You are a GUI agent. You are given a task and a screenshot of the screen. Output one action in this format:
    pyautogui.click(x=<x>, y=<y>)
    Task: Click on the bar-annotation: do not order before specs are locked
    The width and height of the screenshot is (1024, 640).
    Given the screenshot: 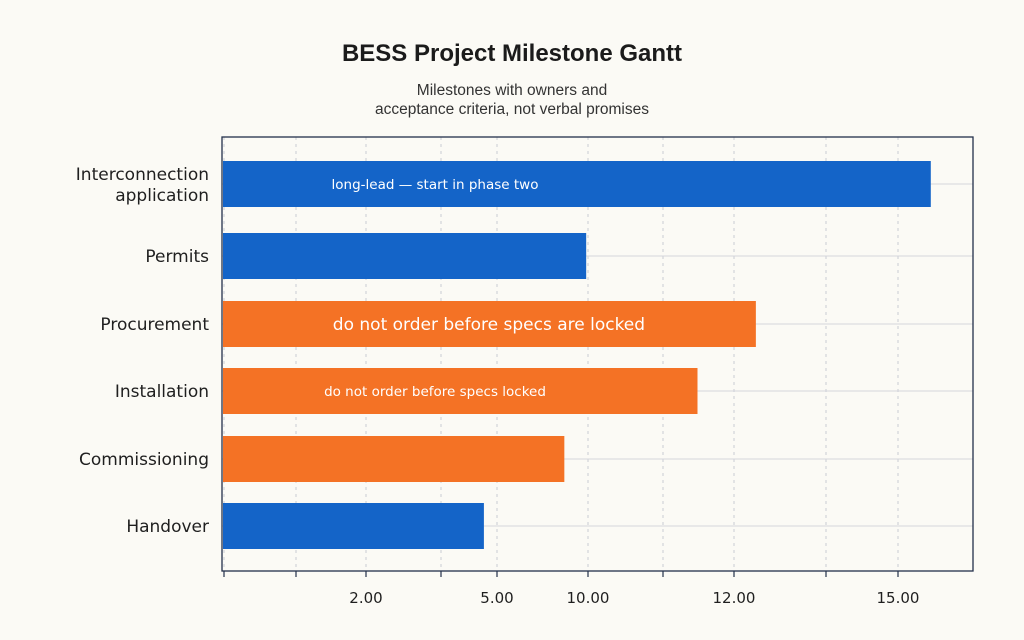 What is the action you would take?
    pyautogui.click(x=489, y=325)
    